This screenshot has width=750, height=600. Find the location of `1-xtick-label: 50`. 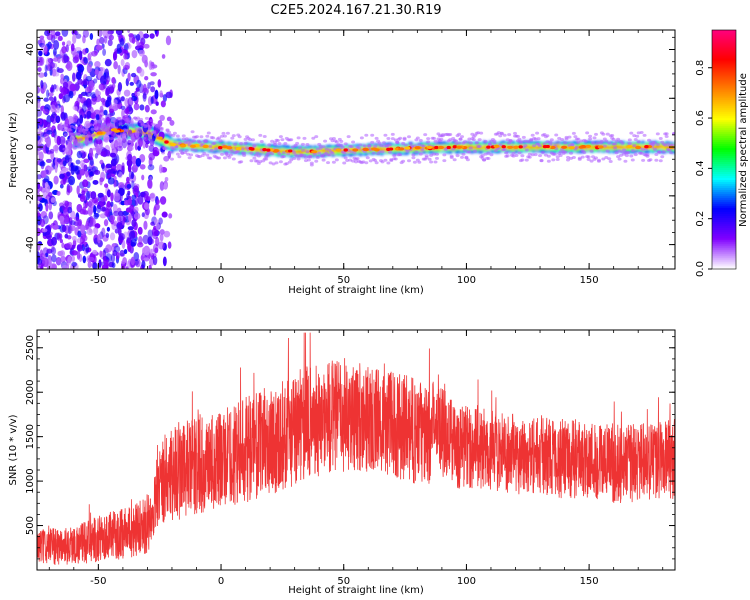

1-xtick-label: 50 is located at coordinates (343, 581).